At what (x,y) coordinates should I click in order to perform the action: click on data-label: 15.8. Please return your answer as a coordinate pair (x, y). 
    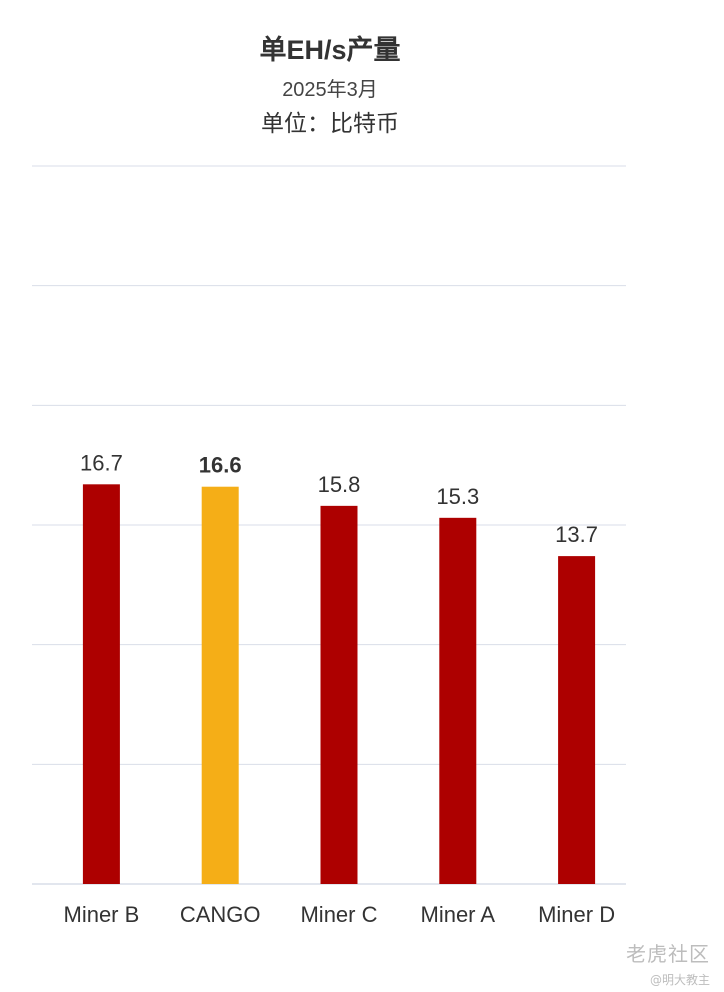
    Looking at the image, I should click on (339, 484).